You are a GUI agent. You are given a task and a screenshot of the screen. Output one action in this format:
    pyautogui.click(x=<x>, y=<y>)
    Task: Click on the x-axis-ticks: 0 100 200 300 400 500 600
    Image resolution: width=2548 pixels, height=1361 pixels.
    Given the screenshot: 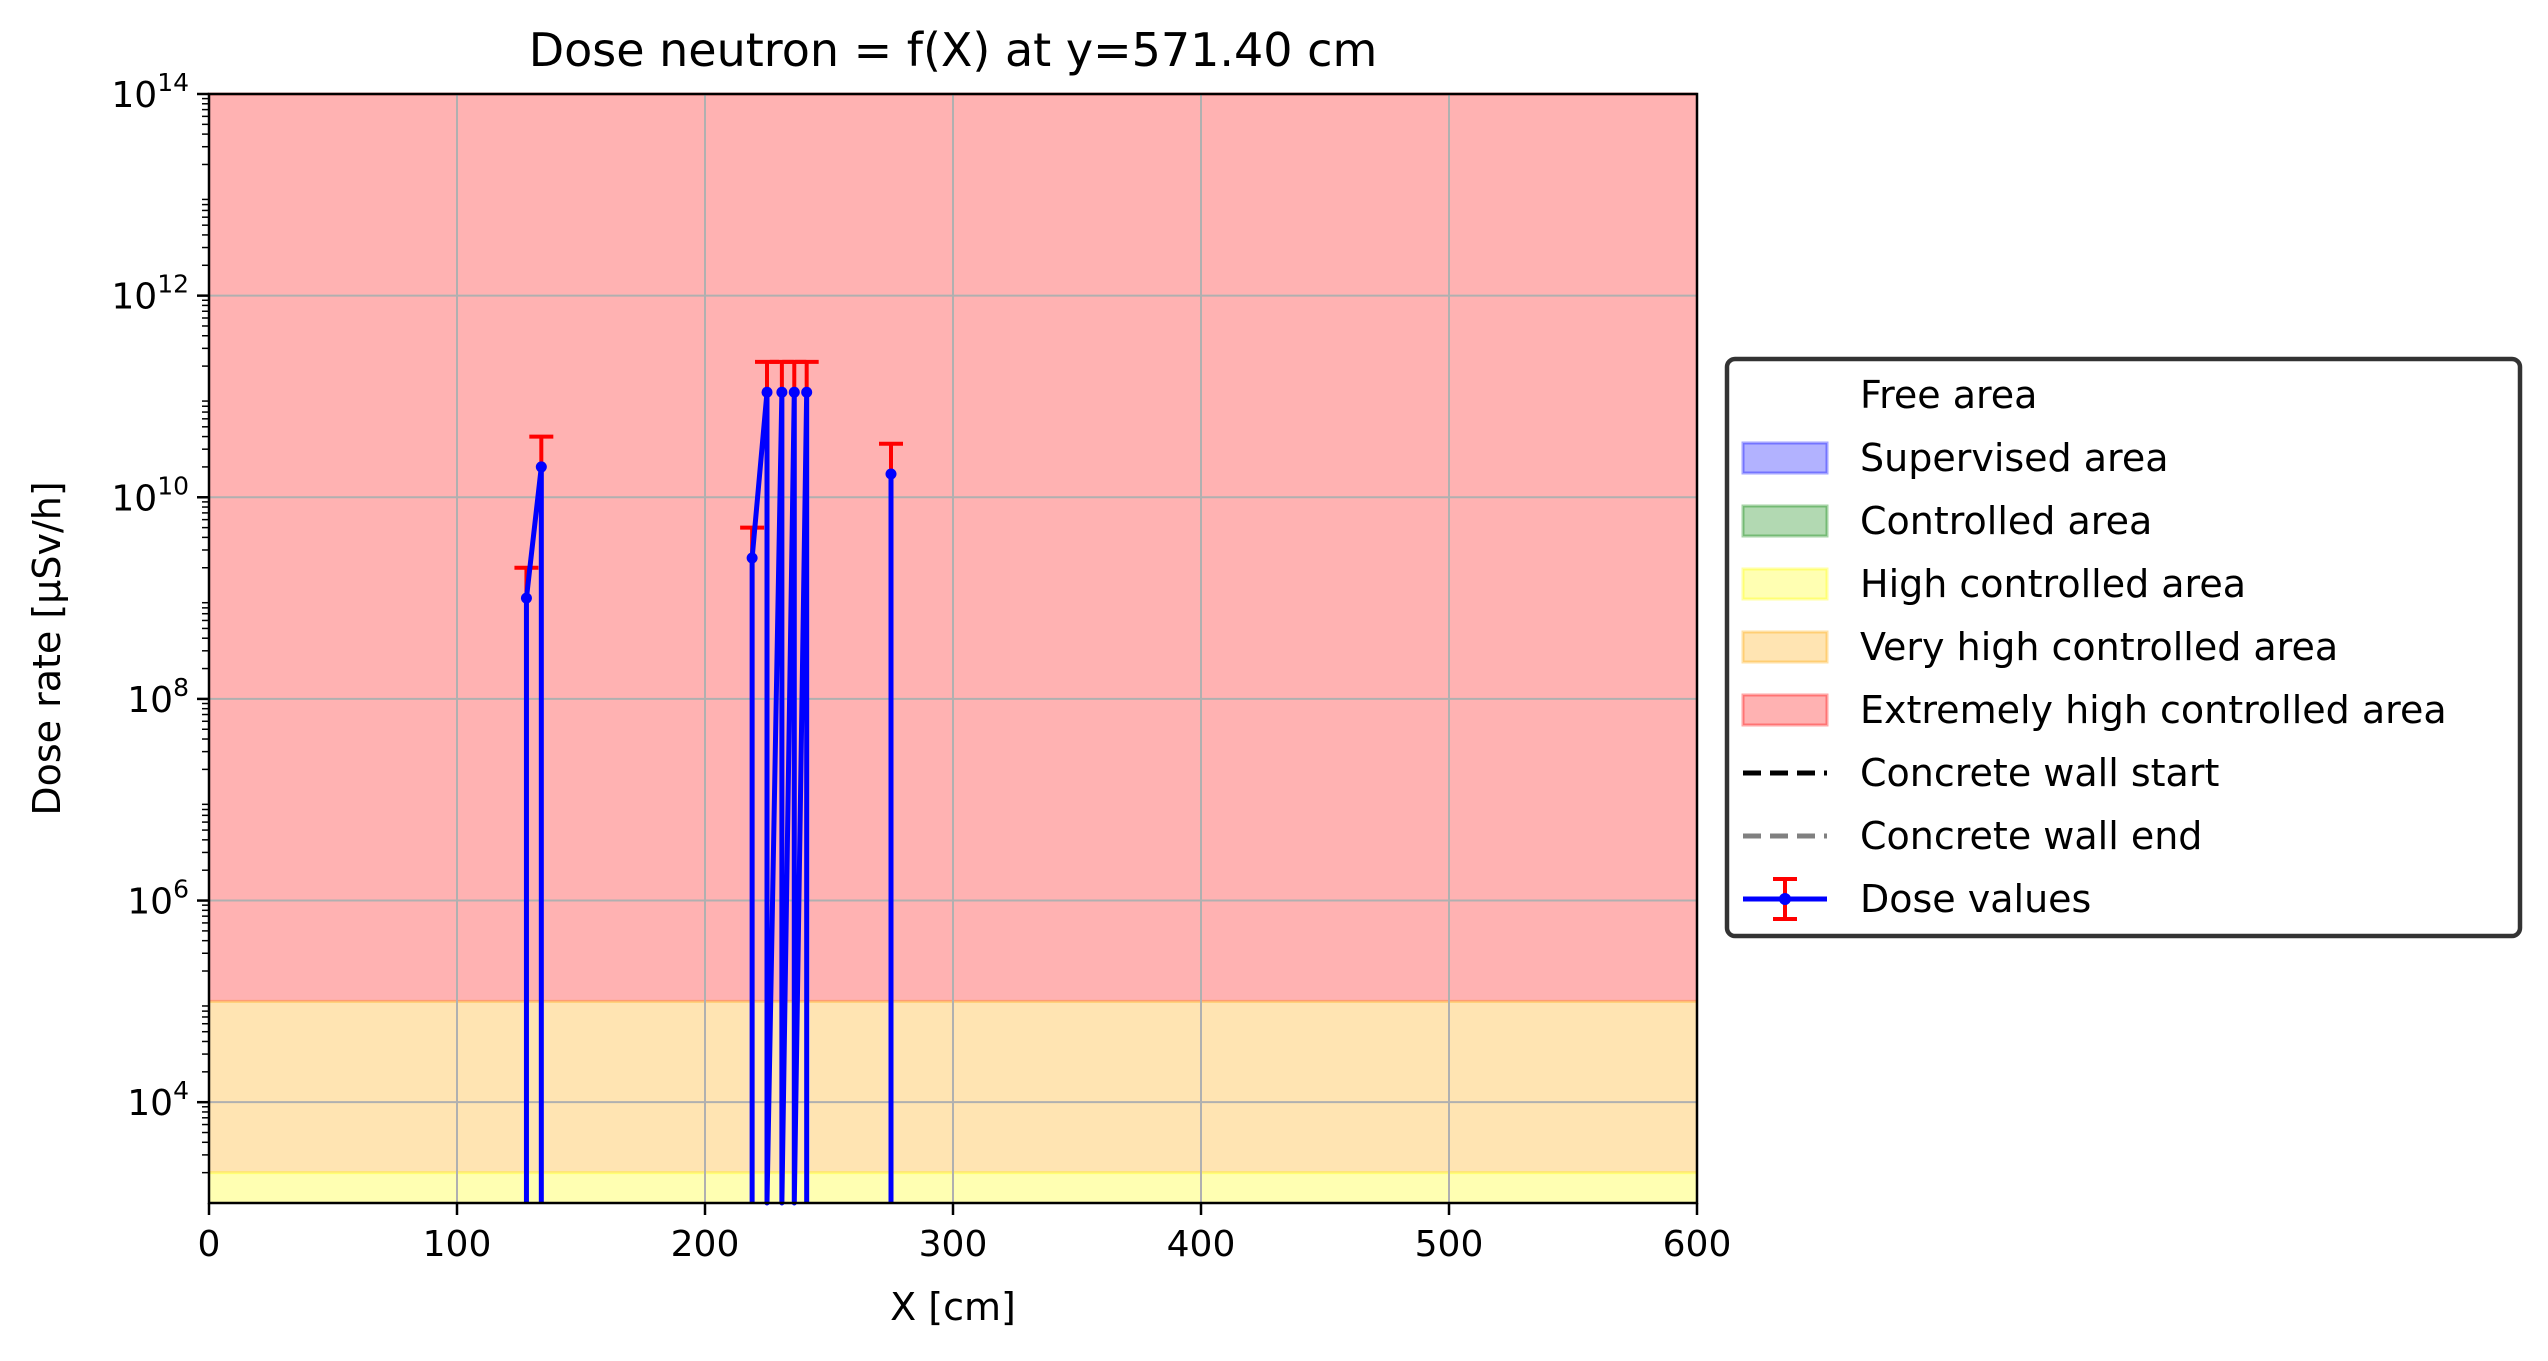 What is the action you would take?
    pyautogui.click(x=965, y=1234)
    